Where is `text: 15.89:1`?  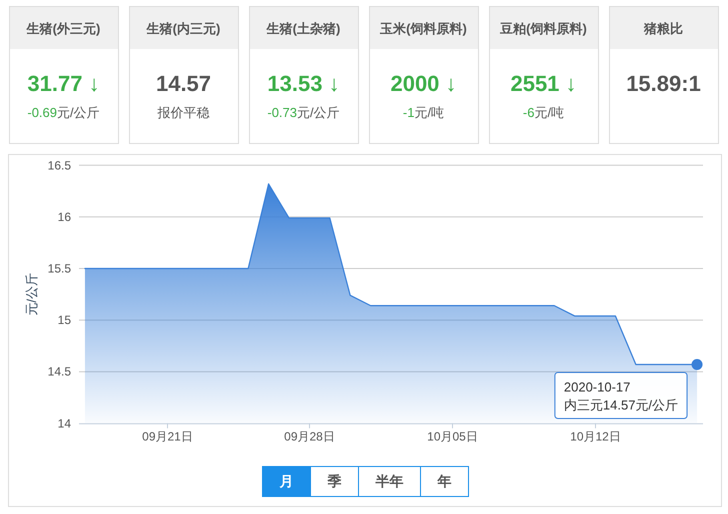
text: 15.89:1 is located at coordinates (663, 83).